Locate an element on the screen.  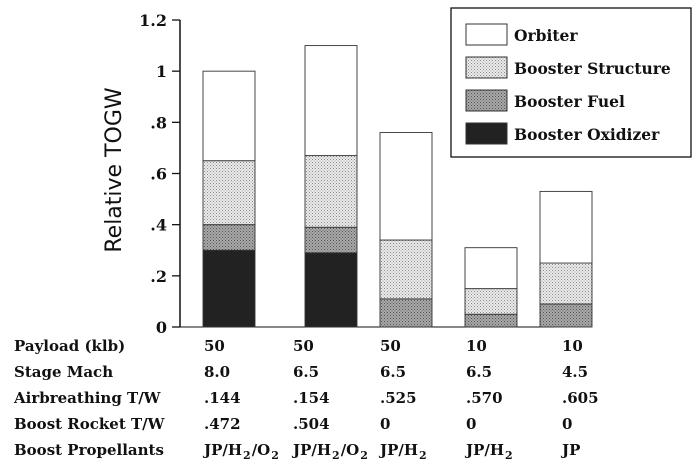
table-cell: .144 is located at coordinates (222, 398).